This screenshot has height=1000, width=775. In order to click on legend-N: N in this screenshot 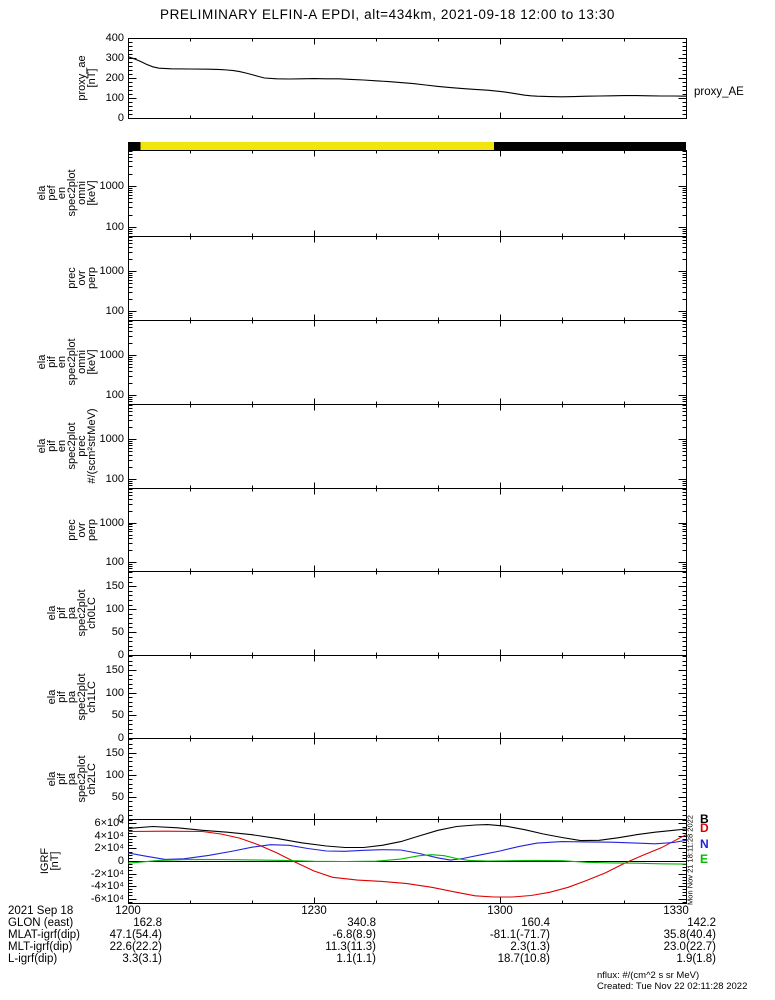, I will do `click(704, 844)`.